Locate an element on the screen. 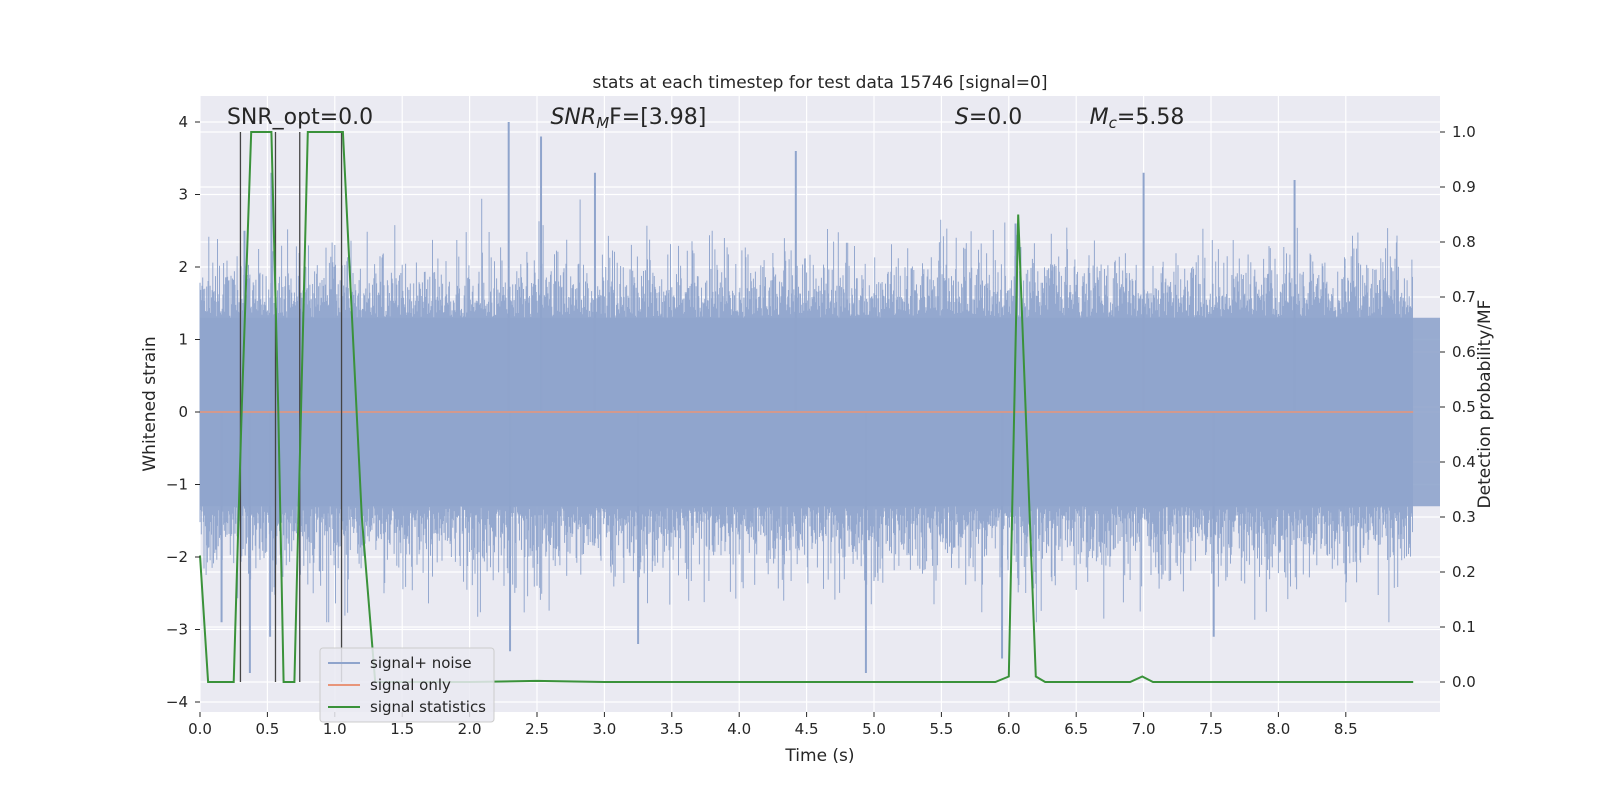  y-tick-label: 1 is located at coordinates (183, 340).